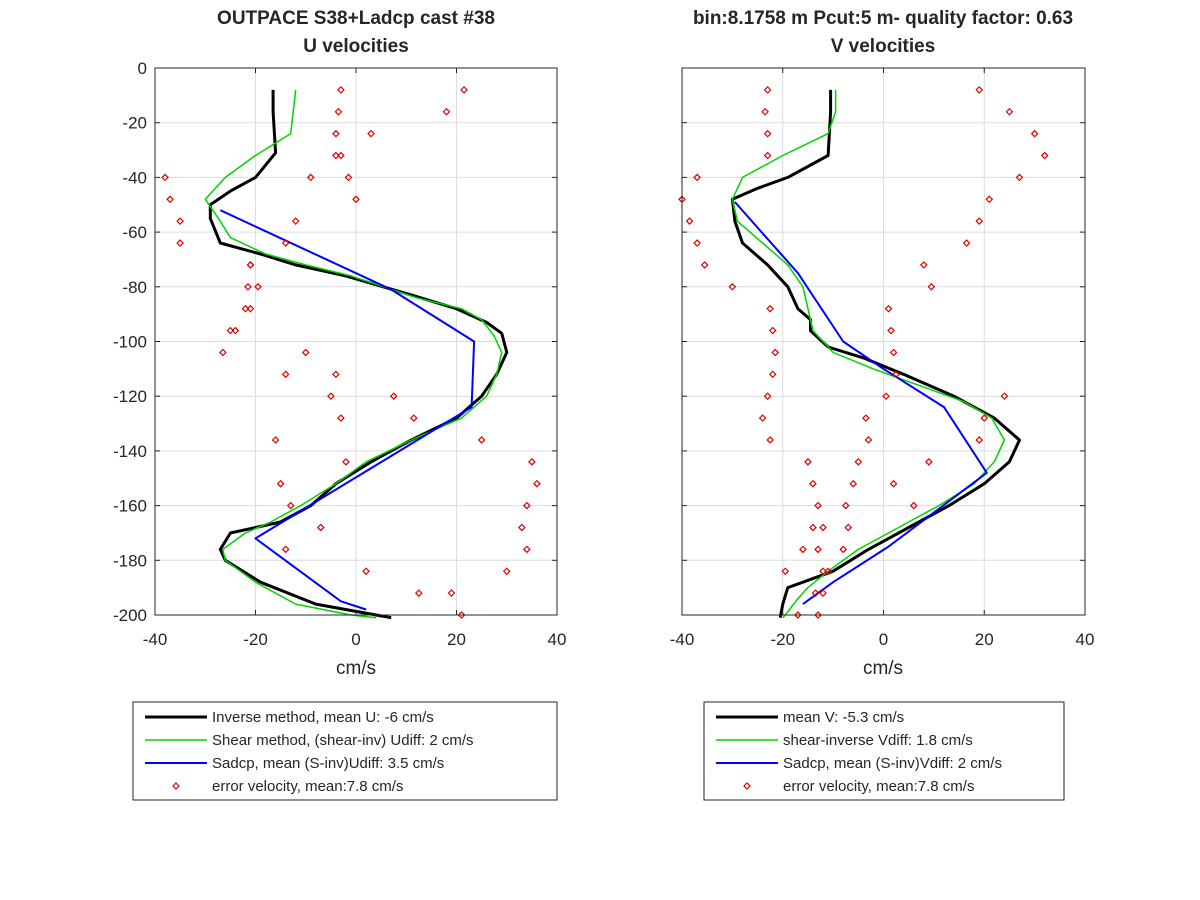 This screenshot has width=1200, height=900. What do you see at coordinates (130, 451) in the screenshot?
I see `u-y-tick-label: -140` at bounding box center [130, 451].